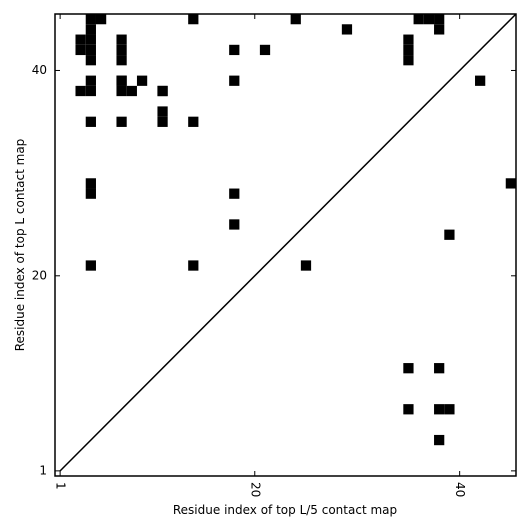 The height and width of the screenshot is (531, 531). What do you see at coordinates (285, 510) in the screenshot?
I see `x-axis-label: Residue index of top L/5 contact map` at bounding box center [285, 510].